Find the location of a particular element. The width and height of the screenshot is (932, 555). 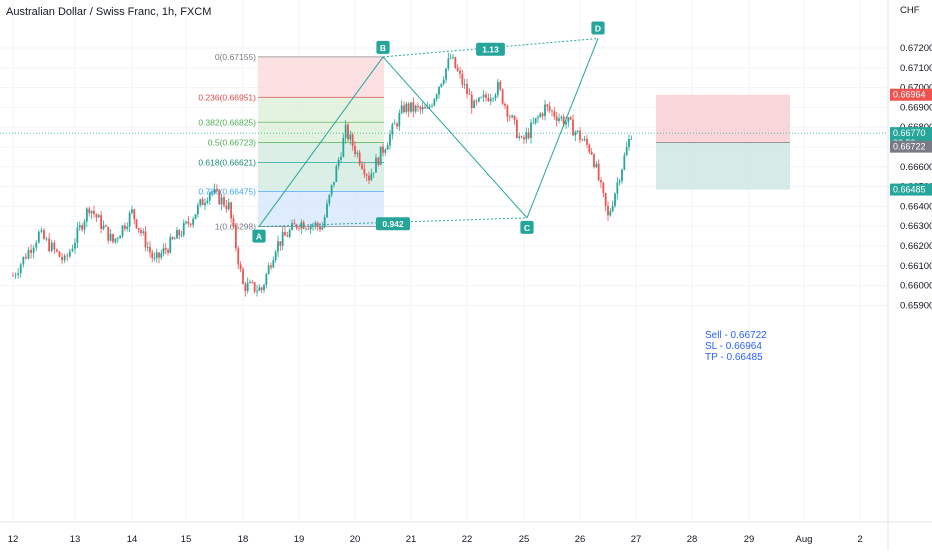

ratio-label-bd-bg is located at coordinates (490, 49).